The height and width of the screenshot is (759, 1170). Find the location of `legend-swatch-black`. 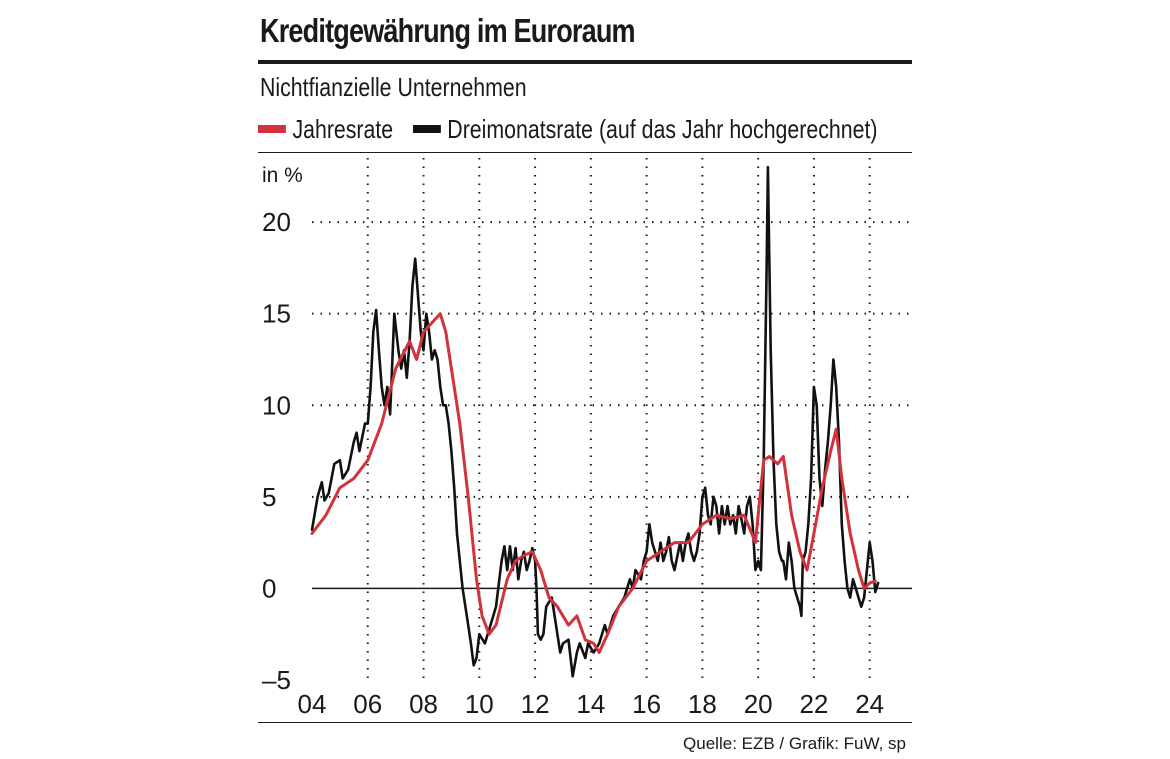

legend-swatch-black is located at coordinates (426, 129).